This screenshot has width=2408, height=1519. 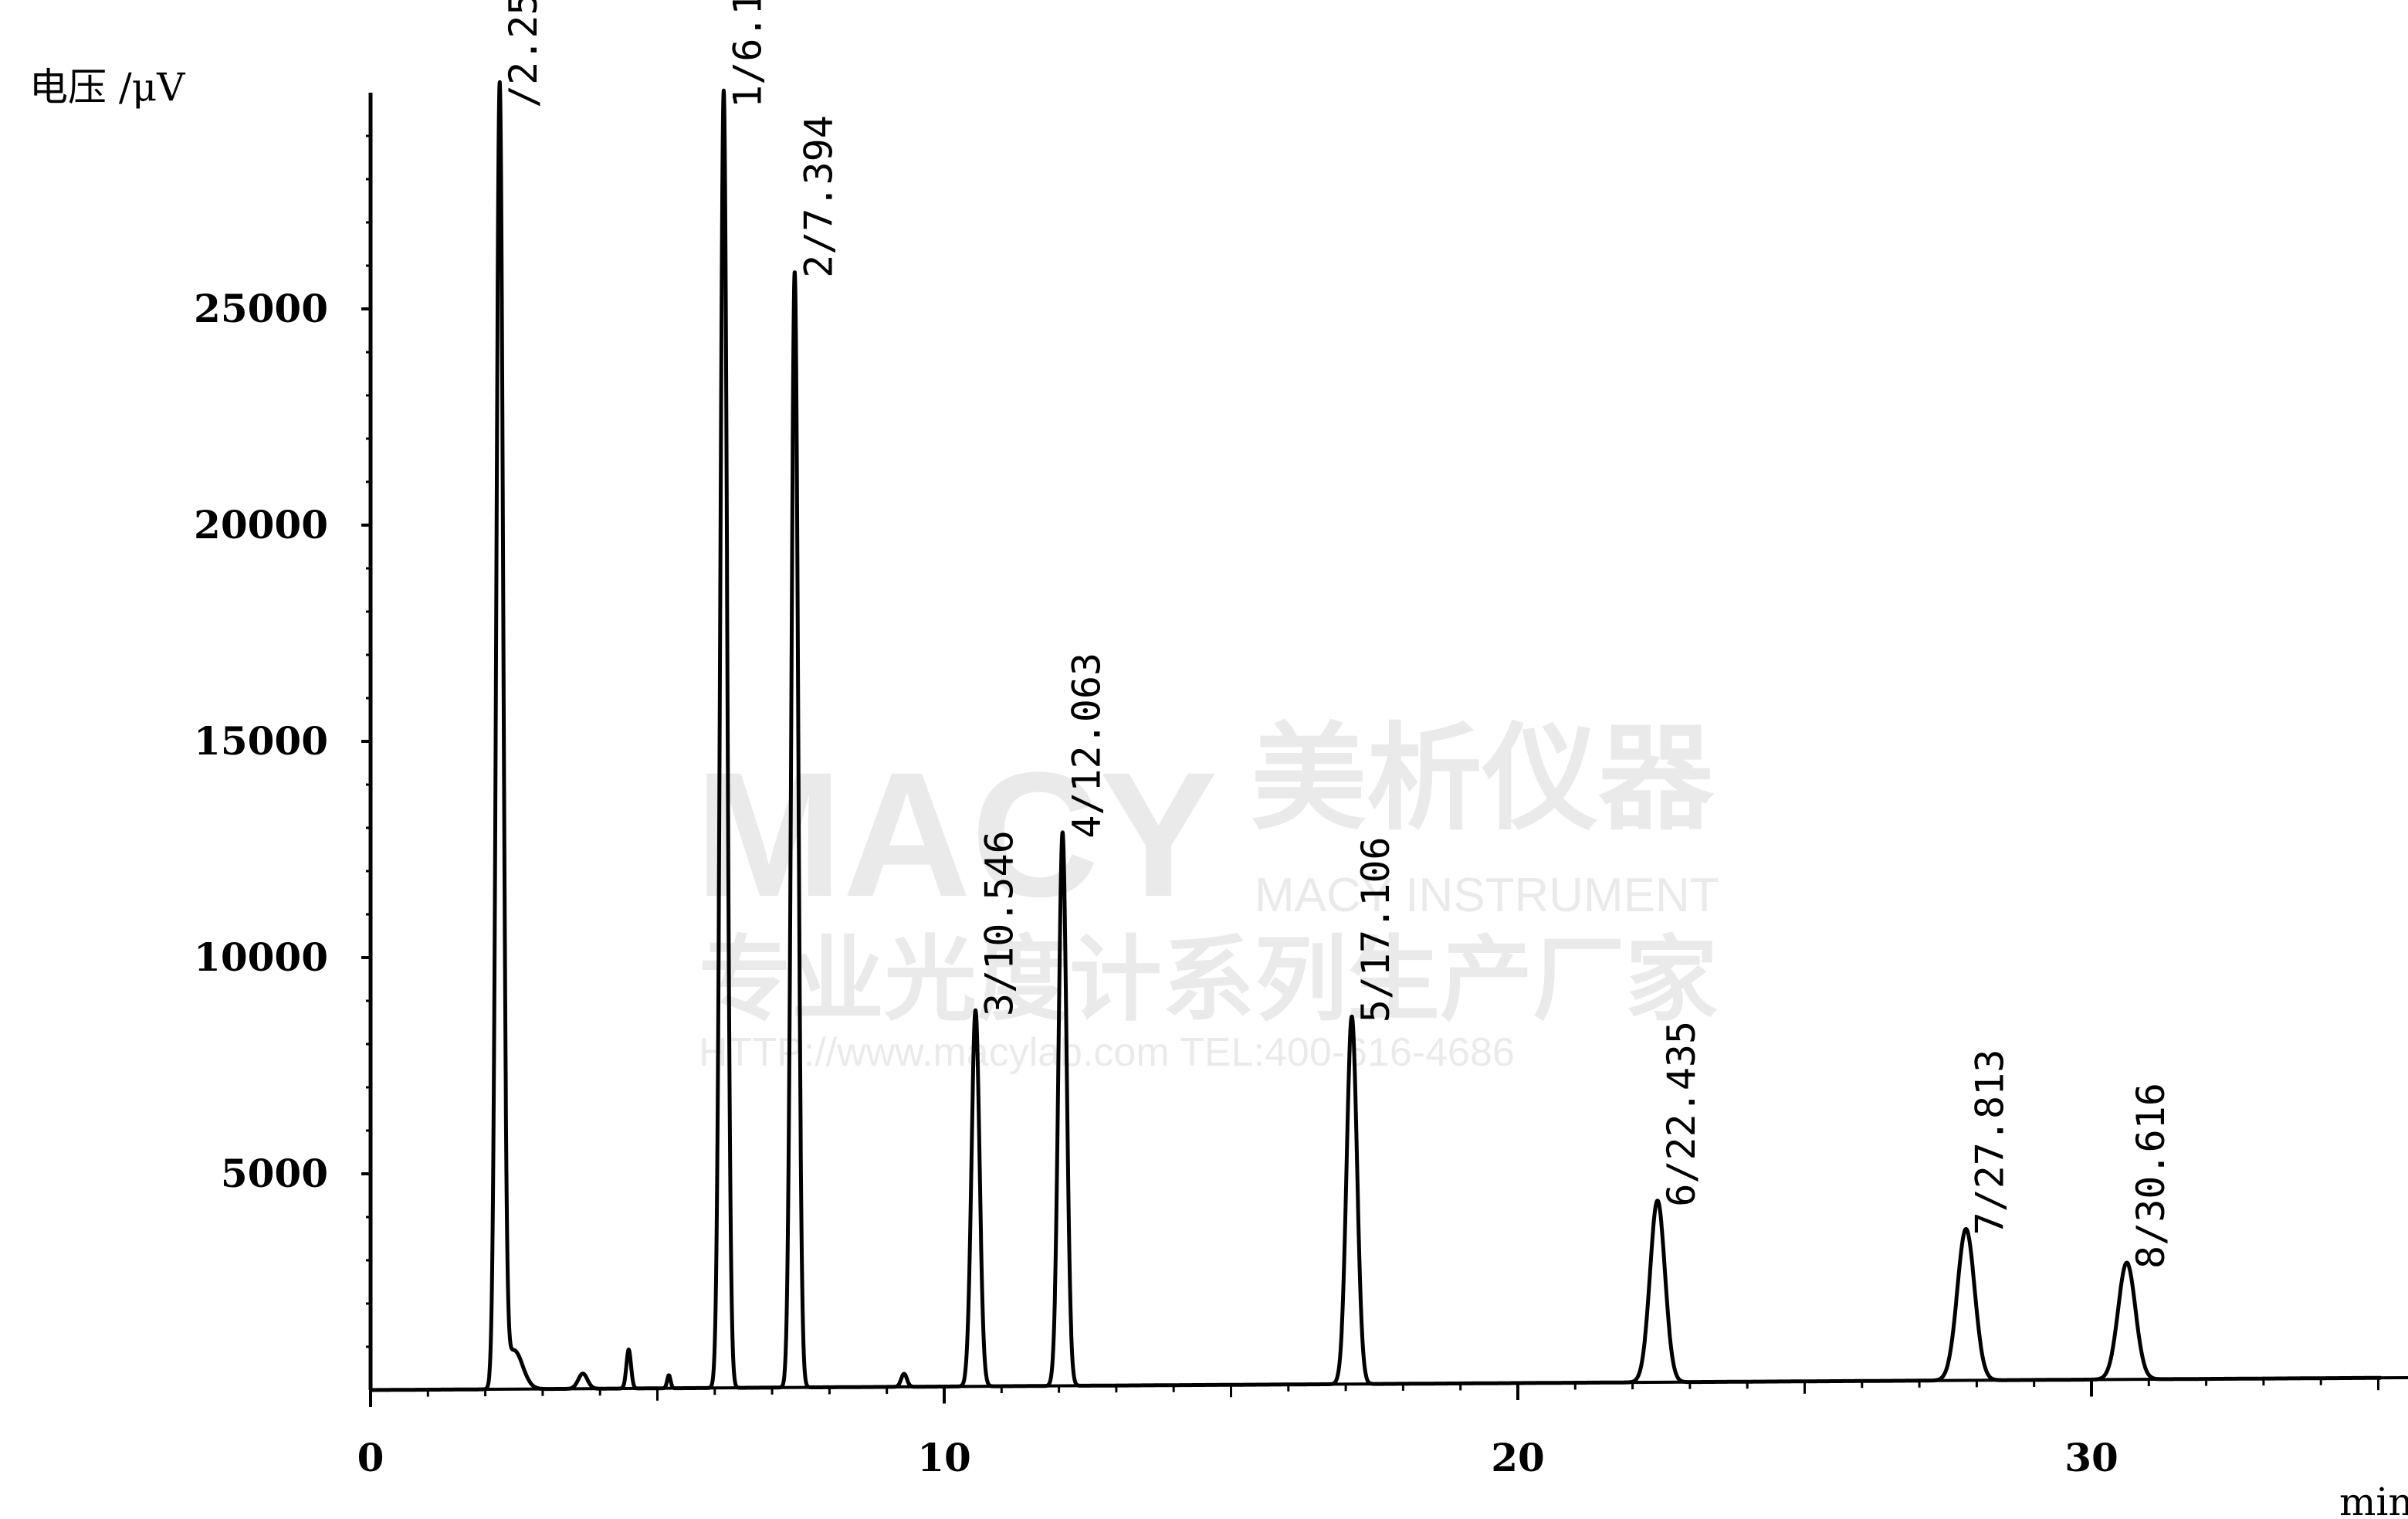 I want to click on watermark-brand-en: MACY INSTRUMENT, so click(x=1487, y=895).